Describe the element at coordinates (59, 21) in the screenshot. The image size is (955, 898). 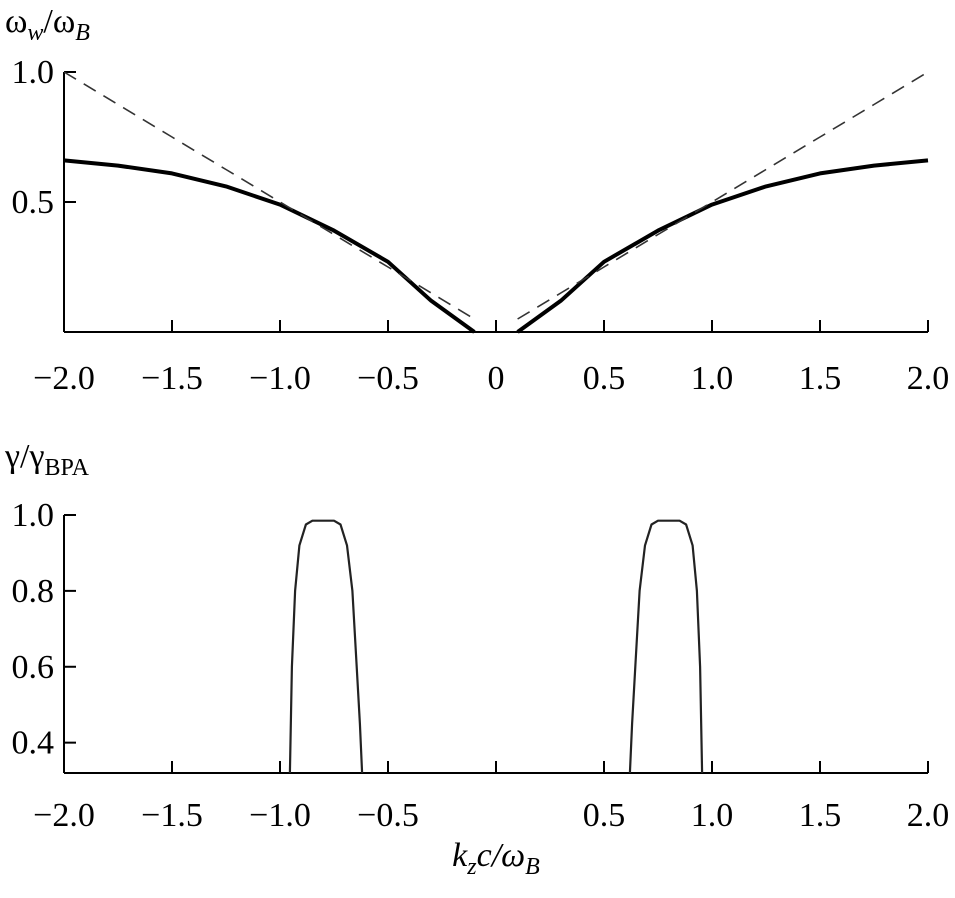
I see `axis-label-part: /ω` at that location.